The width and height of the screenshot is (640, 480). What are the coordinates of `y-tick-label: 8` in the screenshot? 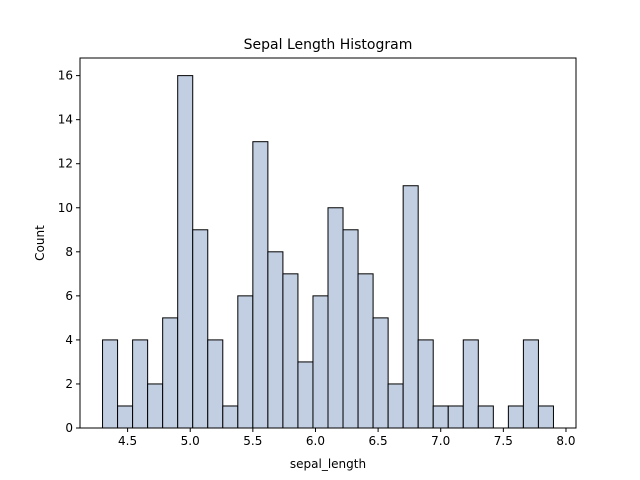 It's located at (69, 252).